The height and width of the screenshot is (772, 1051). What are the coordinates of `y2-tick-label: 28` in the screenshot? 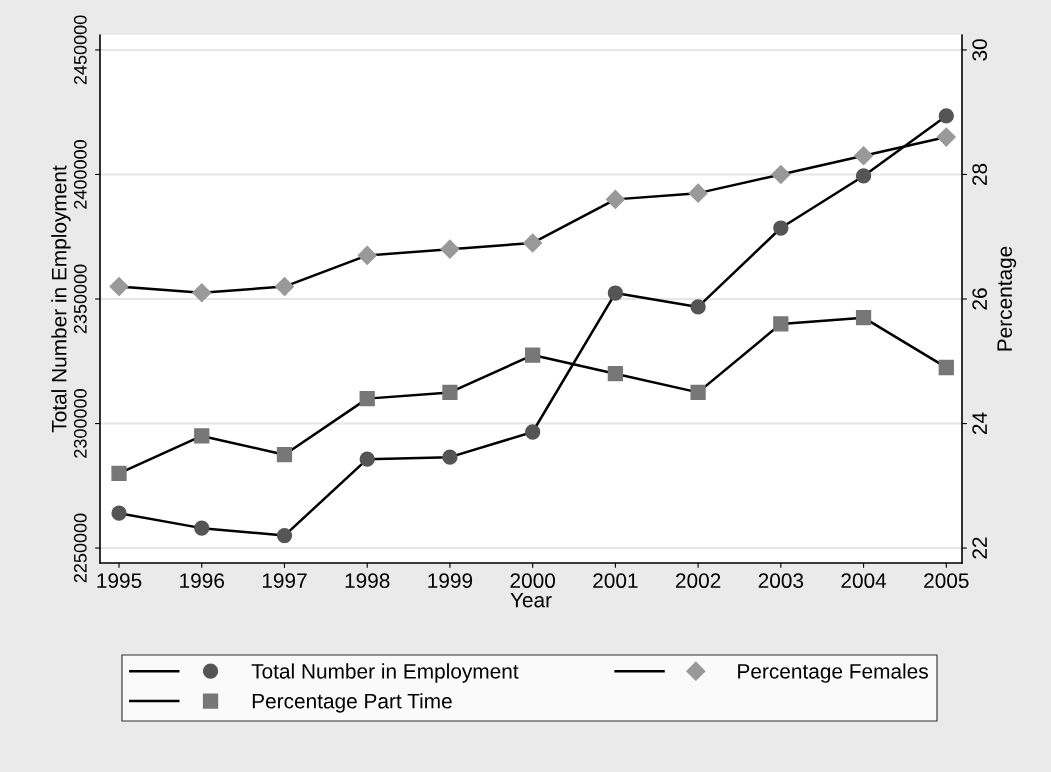 It's located at (980, 174).